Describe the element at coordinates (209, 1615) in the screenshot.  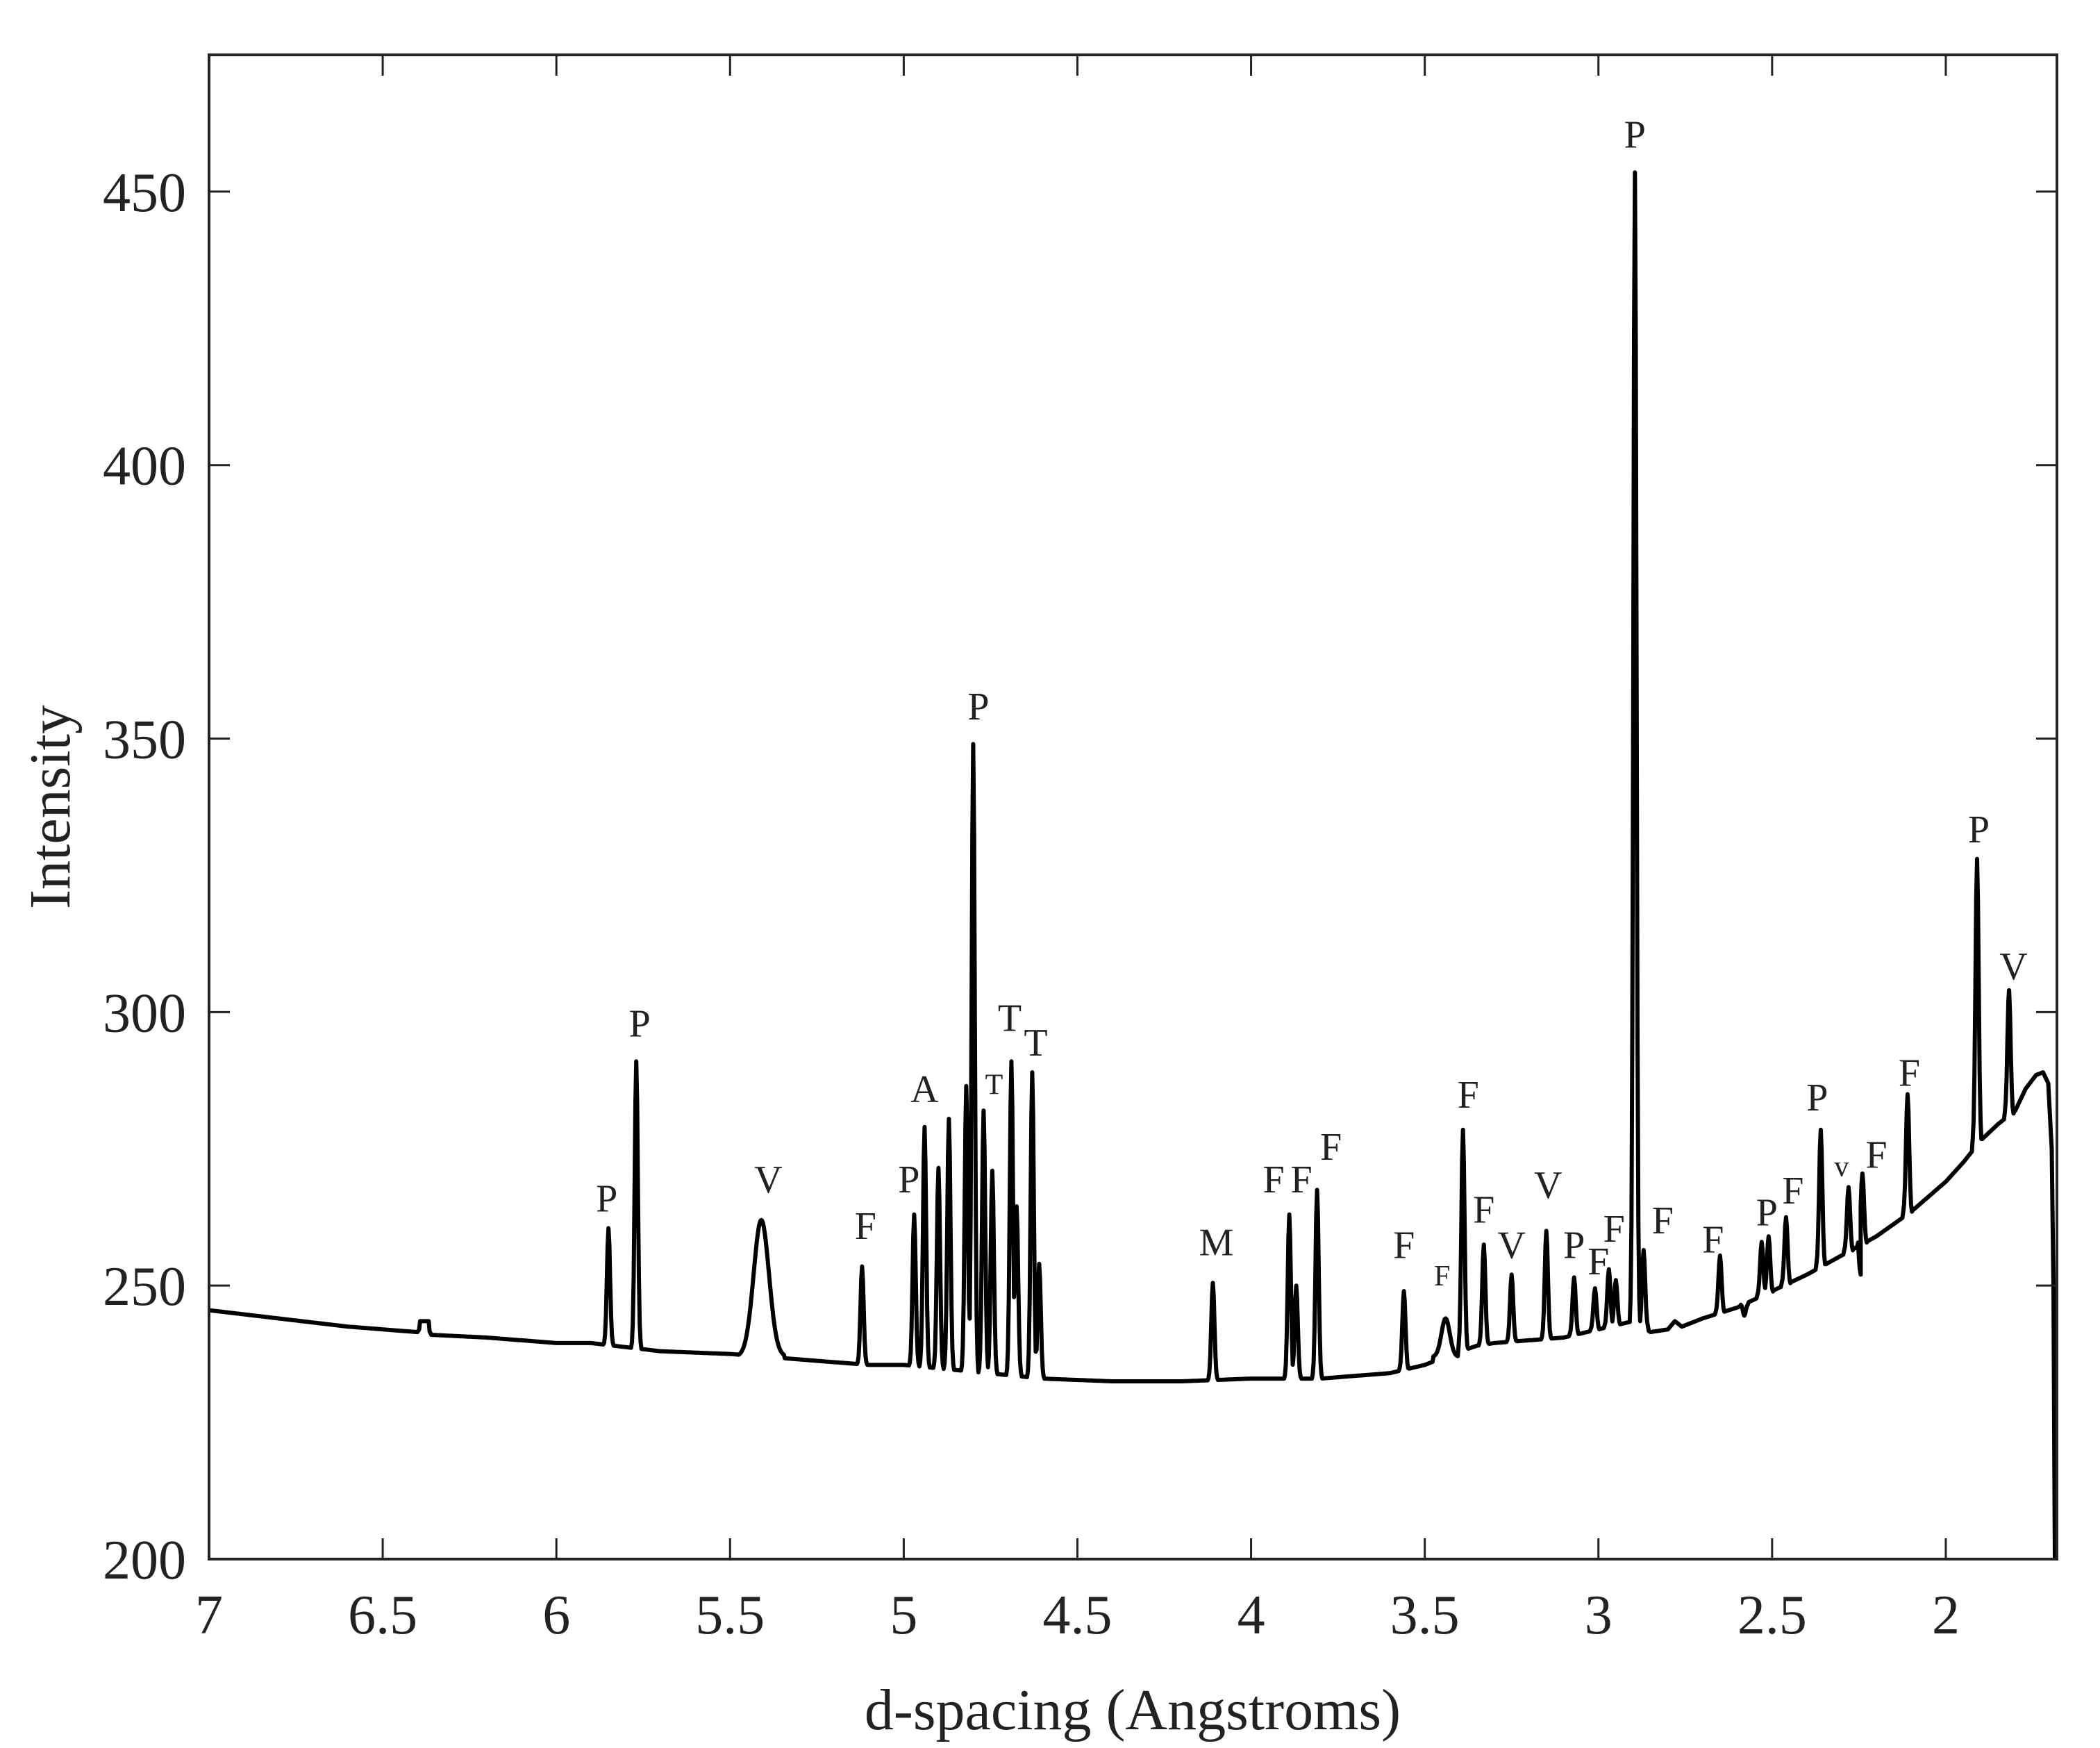
I see `x-tick-label: 7` at that location.